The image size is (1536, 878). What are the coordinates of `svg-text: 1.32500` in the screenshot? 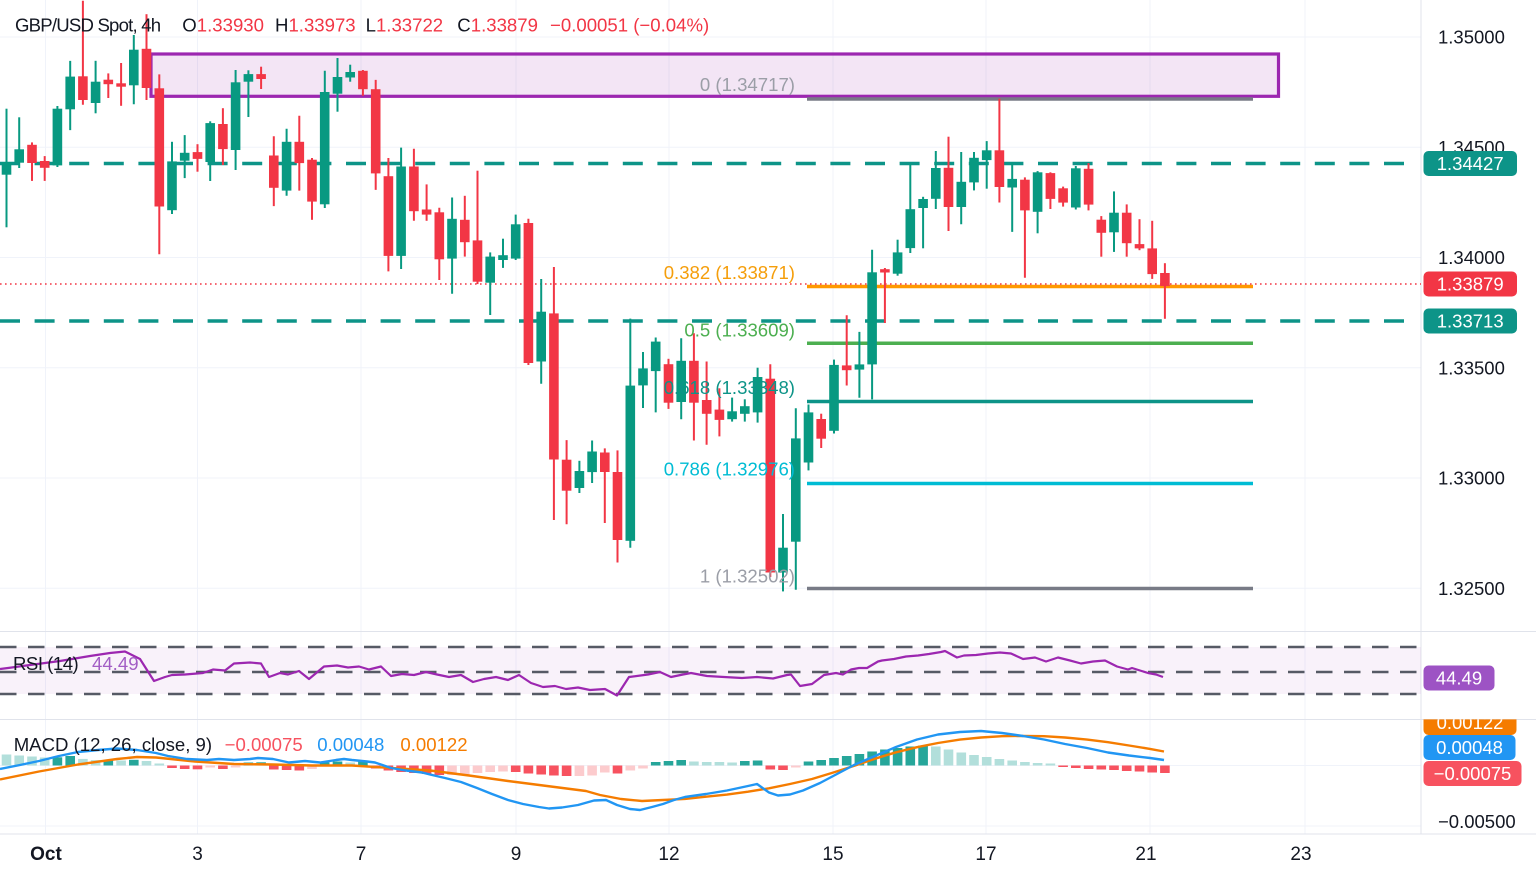 It's located at (1471, 588).